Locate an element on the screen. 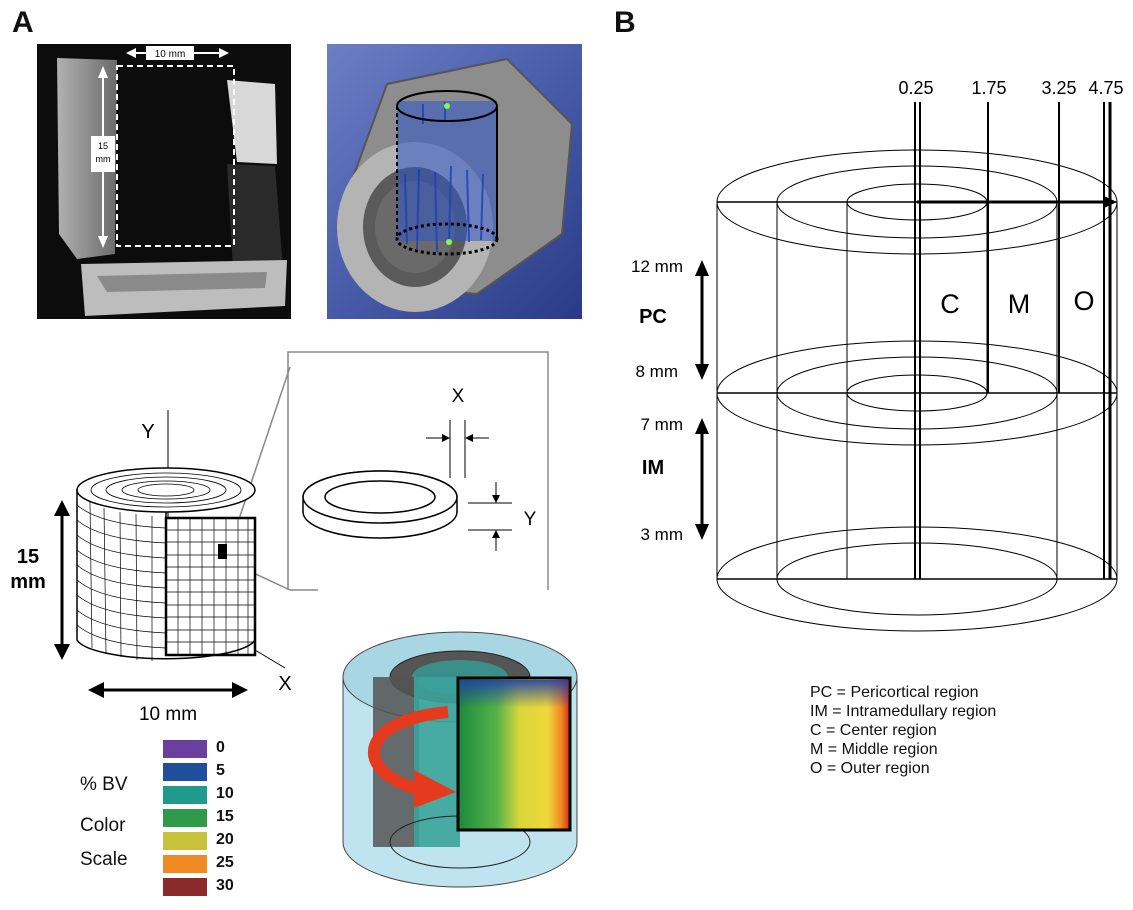 Image resolution: width=1133 pixels, height=910 pixels. color-scale-label-1: % BV is located at coordinates (104, 784).